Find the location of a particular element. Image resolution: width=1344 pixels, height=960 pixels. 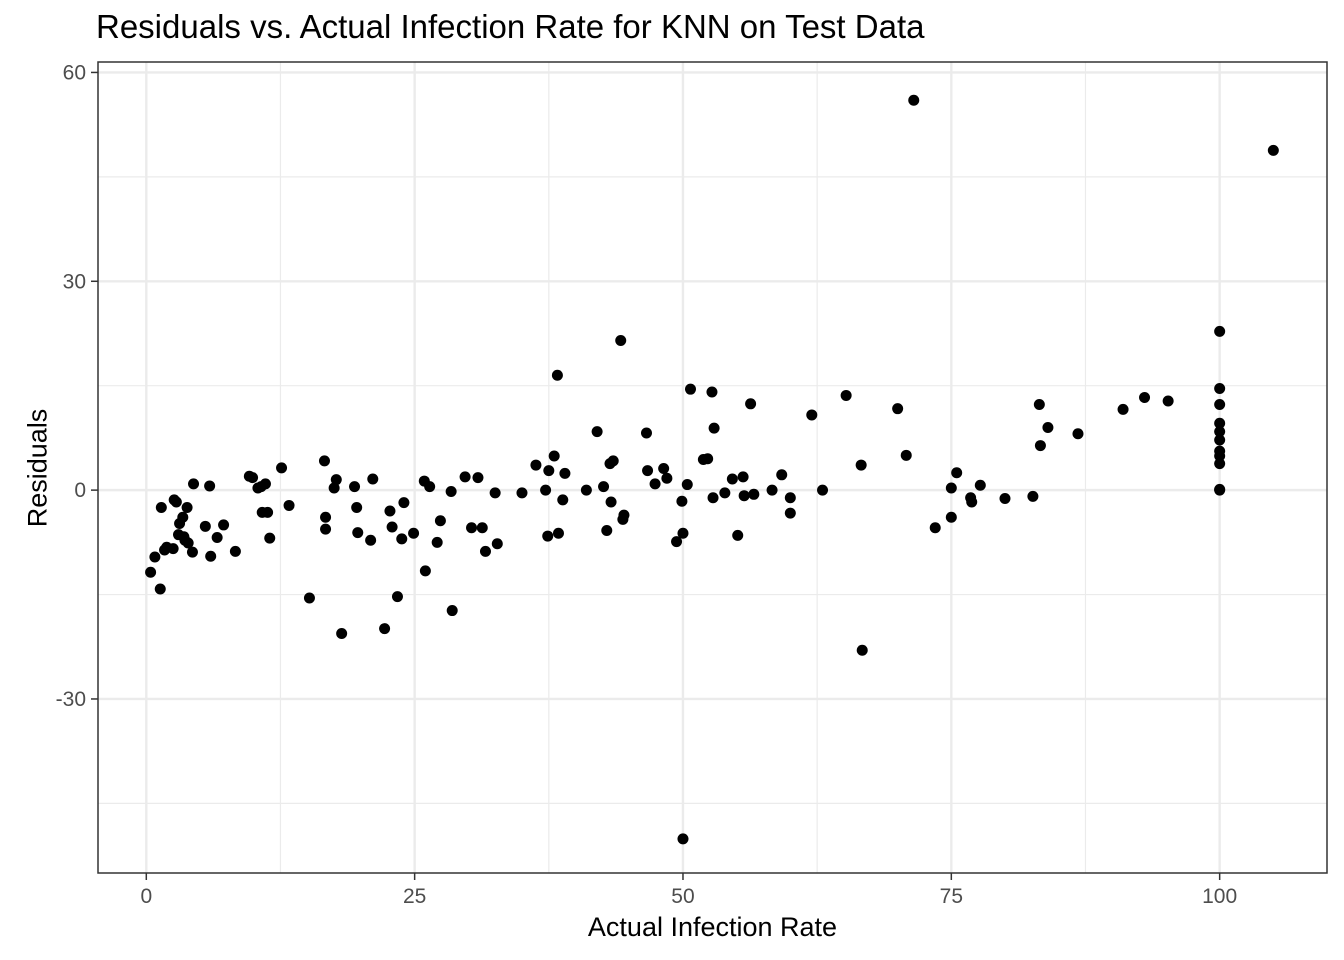

y-axis-ticks: -30 0 30 60 is located at coordinates (77, 386).